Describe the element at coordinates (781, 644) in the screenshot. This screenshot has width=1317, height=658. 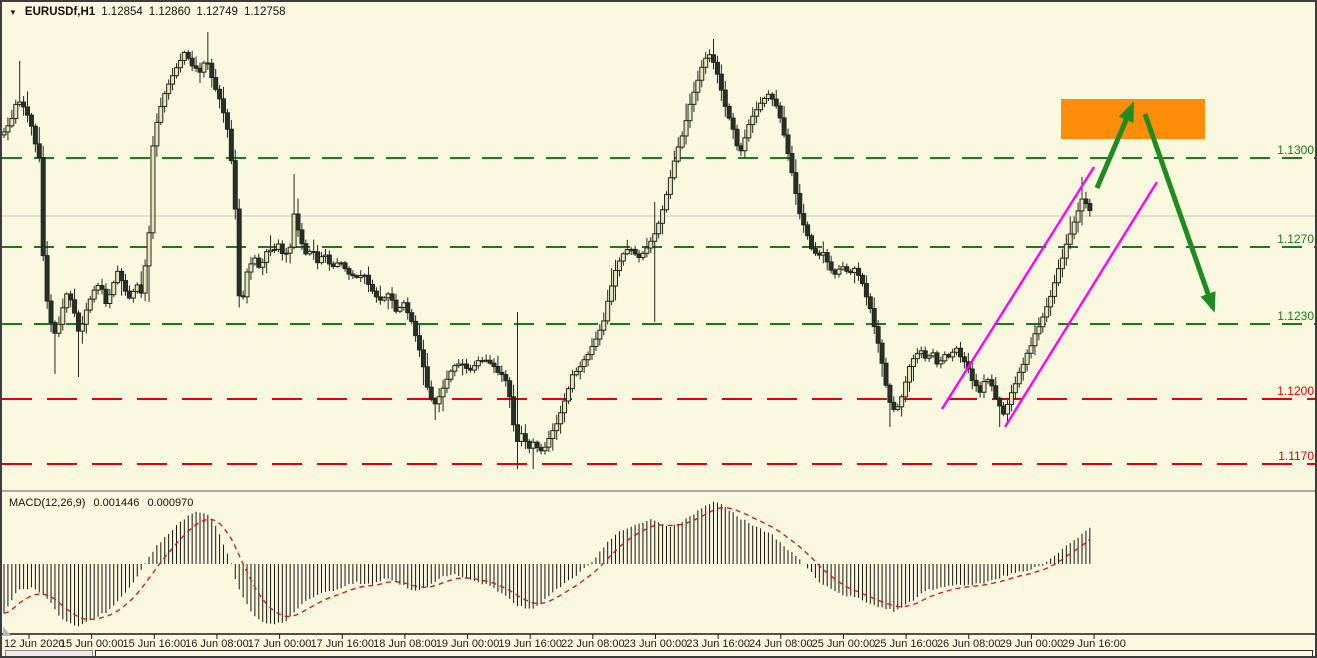
I see `svg-text: 24 Jun 08:00` at that location.